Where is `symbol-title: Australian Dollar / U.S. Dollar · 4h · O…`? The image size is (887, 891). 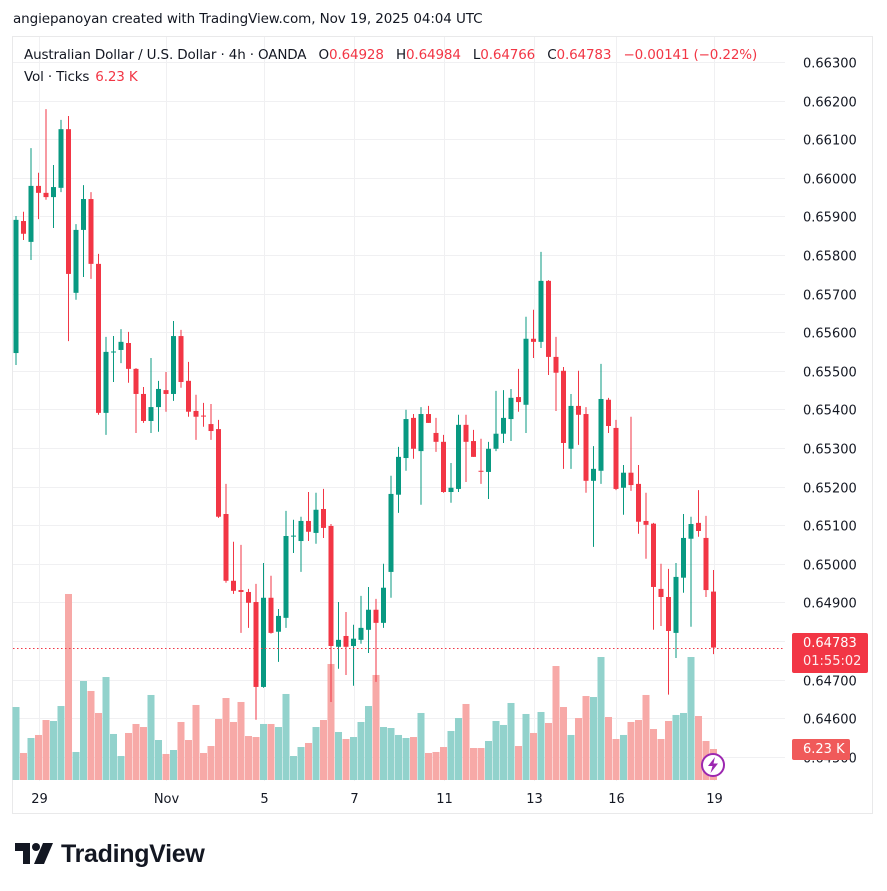 symbol-title: Australian Dollar / U.S. Dollar · 4h · O… is located at coordinates (165, 55).